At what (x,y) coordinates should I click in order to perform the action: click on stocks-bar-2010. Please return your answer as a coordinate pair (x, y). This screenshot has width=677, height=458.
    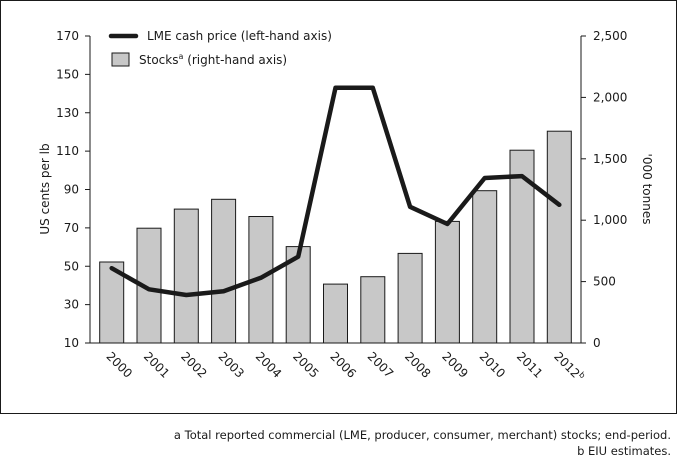
    Looking at the image, I should click on (485, 267).